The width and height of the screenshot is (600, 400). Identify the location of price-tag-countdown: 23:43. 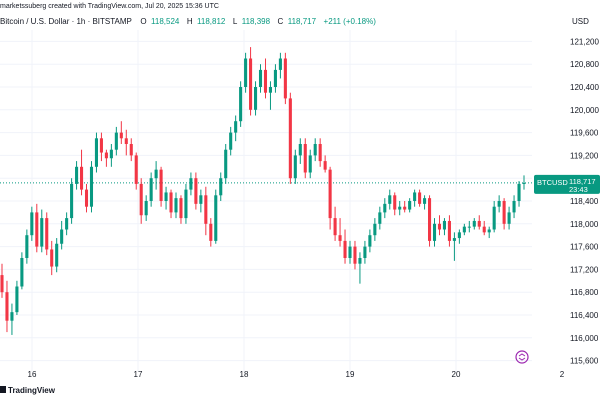
(578, 189).